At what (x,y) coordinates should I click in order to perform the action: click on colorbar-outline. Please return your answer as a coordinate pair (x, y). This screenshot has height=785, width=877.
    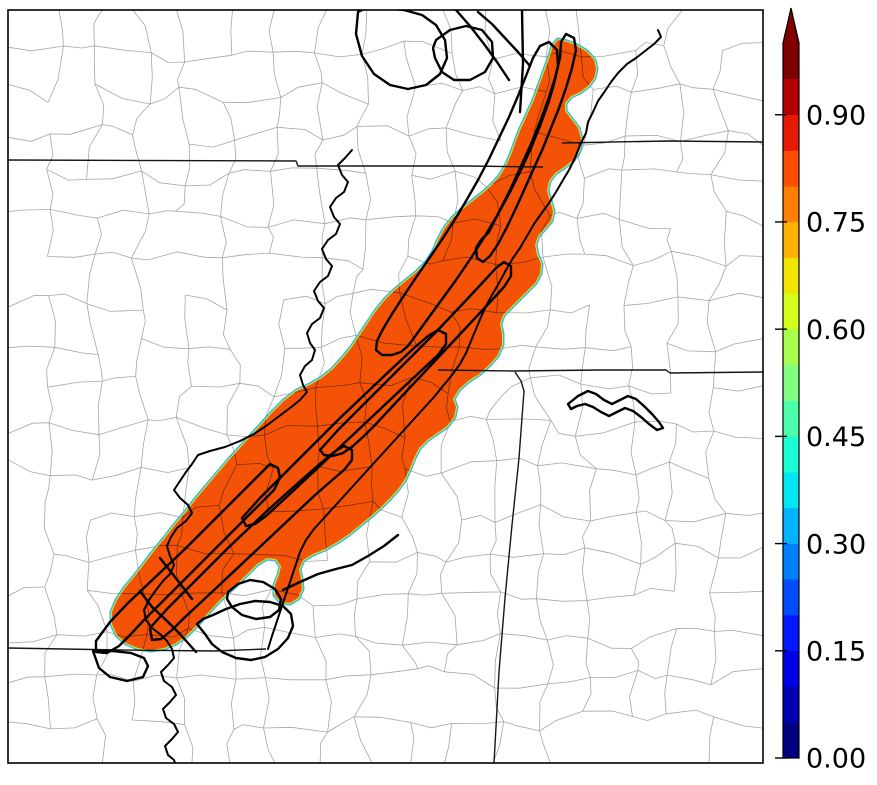
    Looking at the image, I should click on (791, 383).